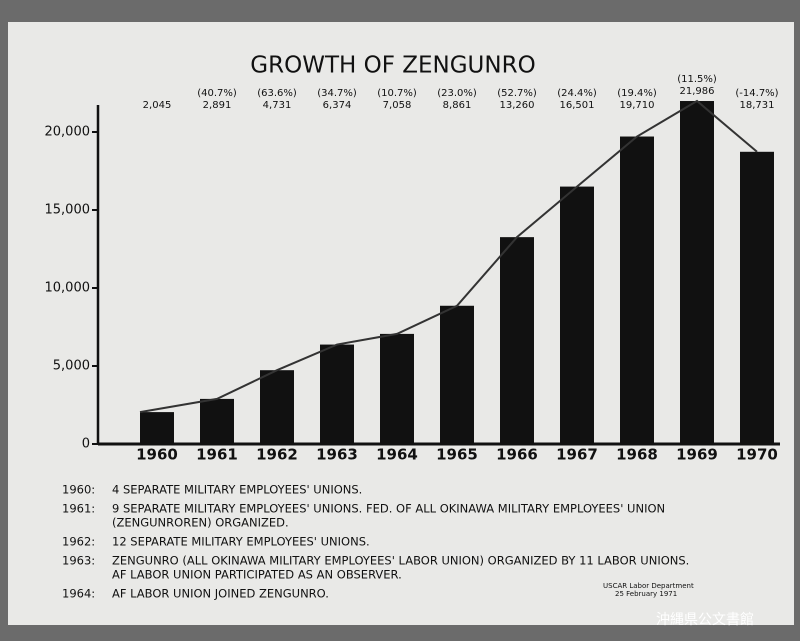 Image resolution: width=800 pixels, height=641 pixels. What do you see at coordinates (756, 93) in the screenshot?
I see `change-label: (-14.7%)` at bounding box center [756, 93].